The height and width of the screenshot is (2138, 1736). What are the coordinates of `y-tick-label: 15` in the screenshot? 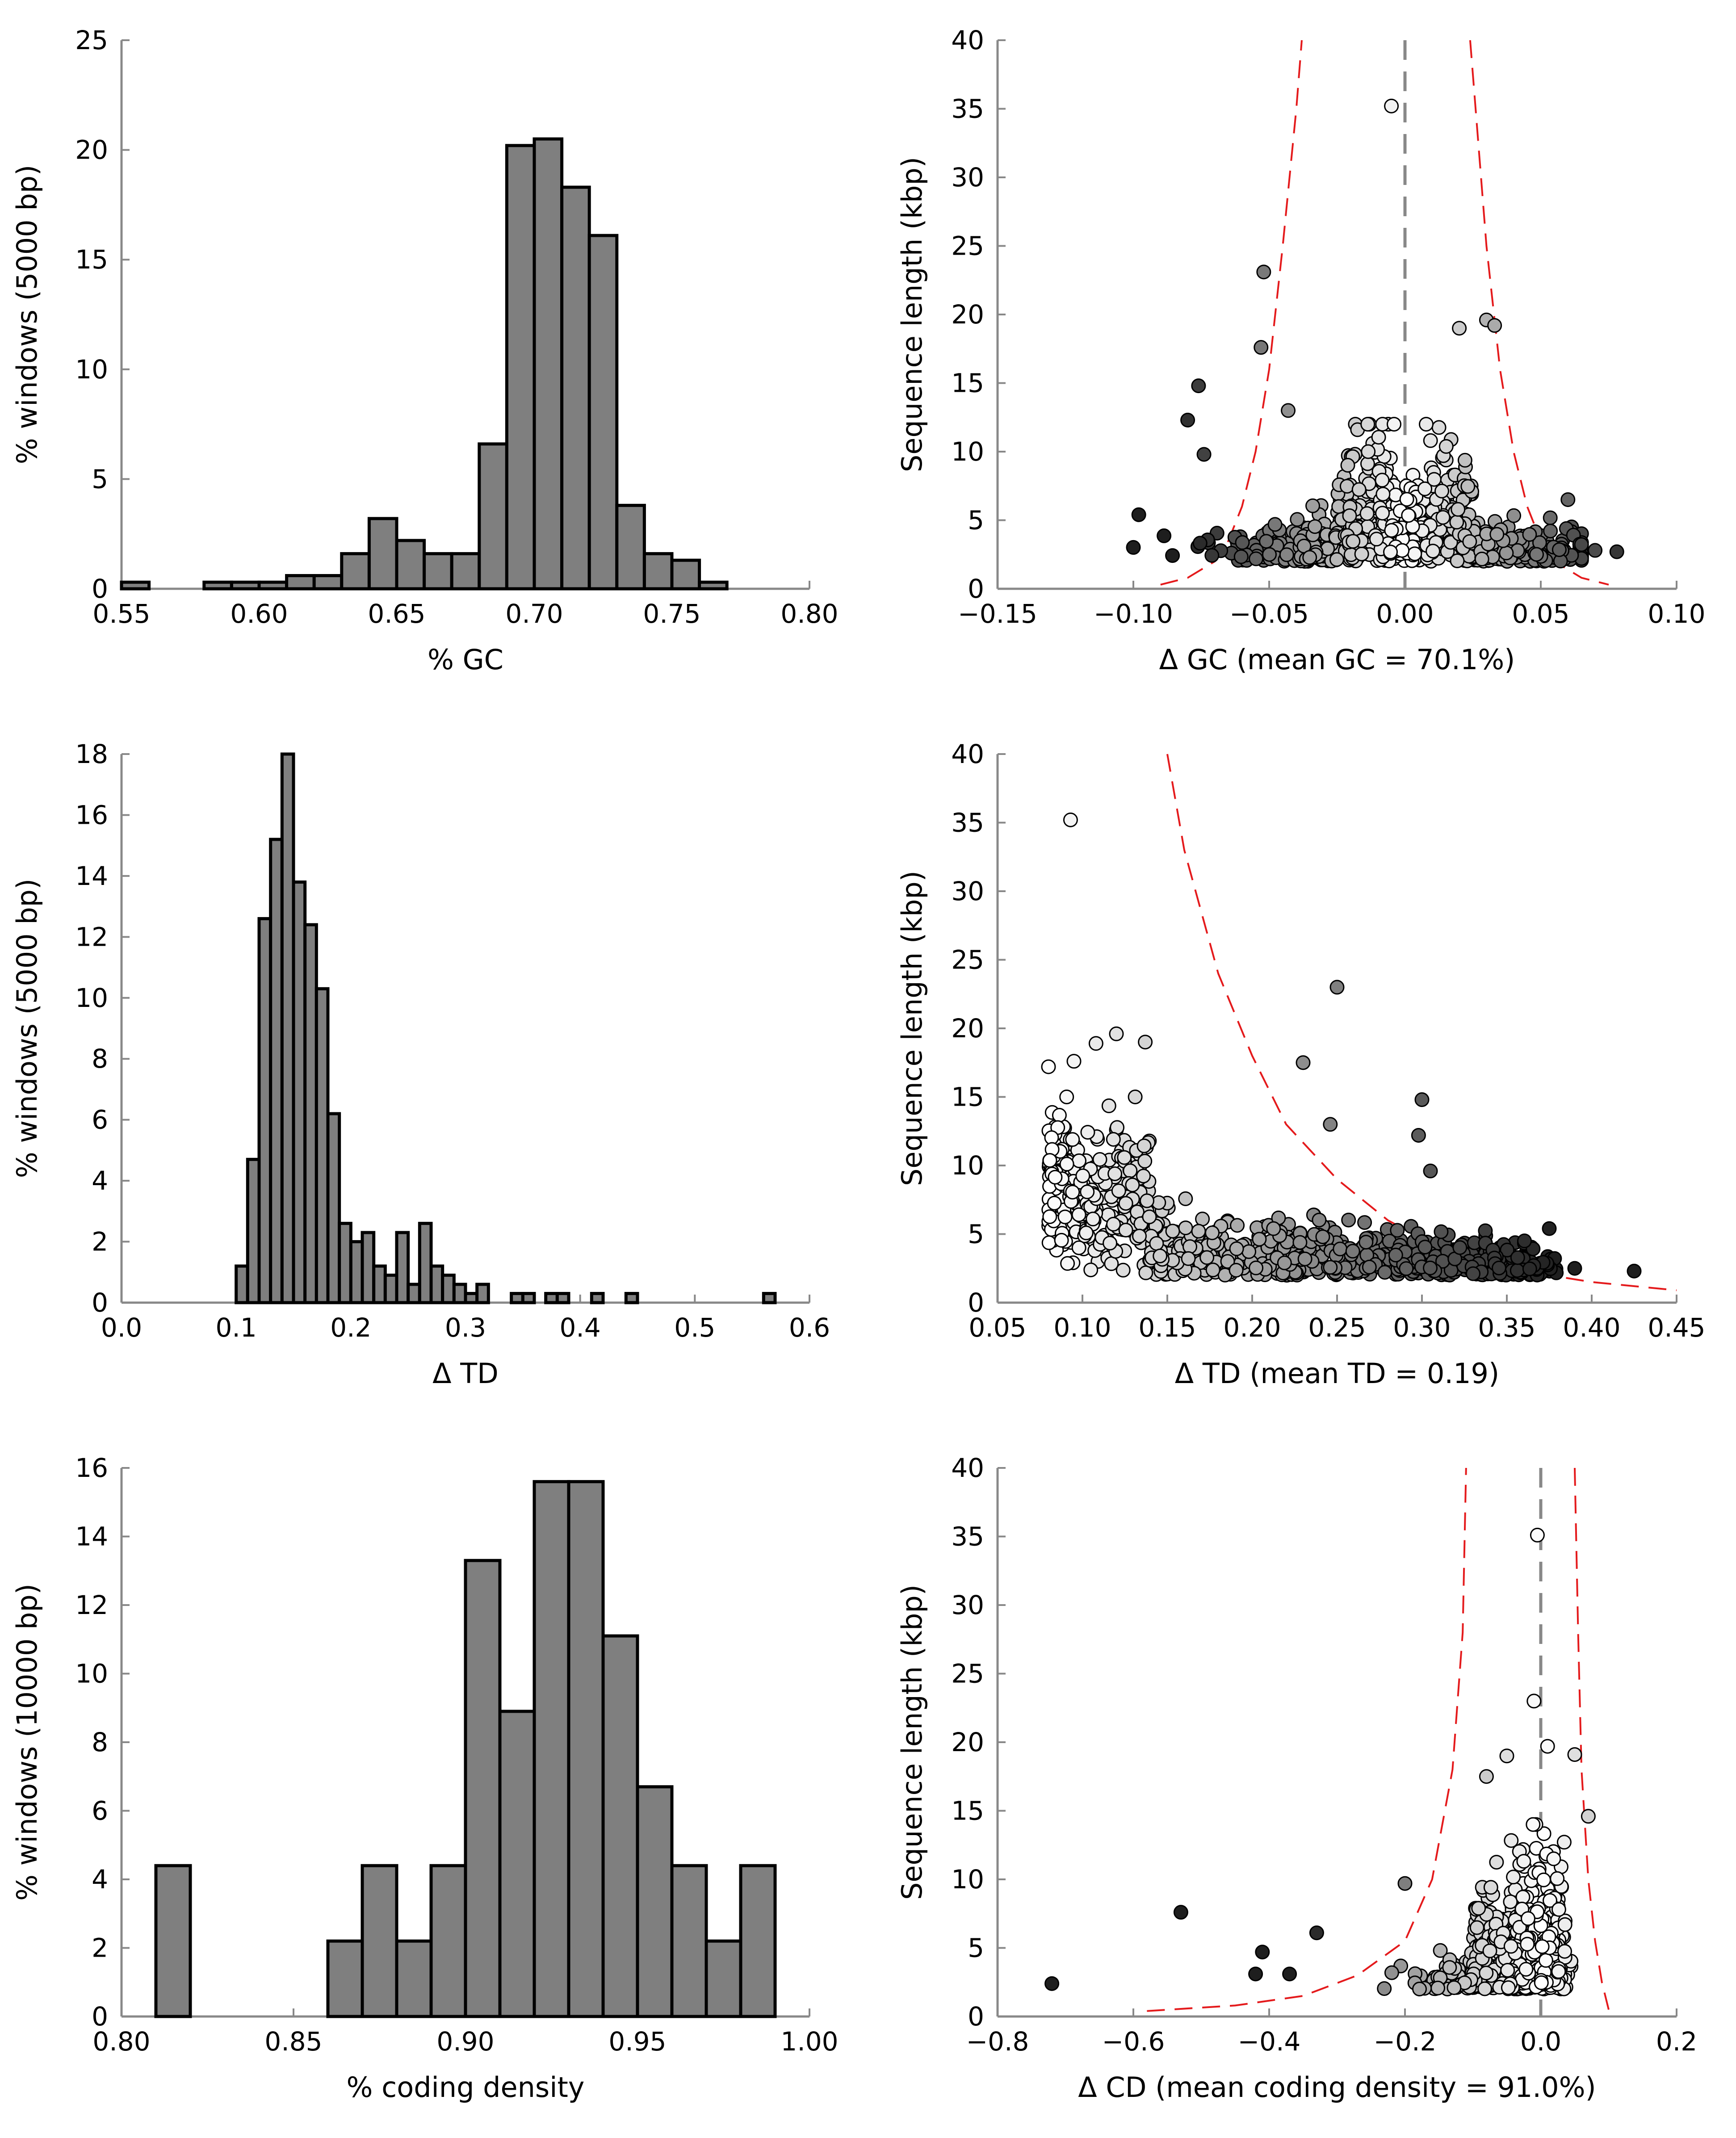 It's located at (967, 1097).